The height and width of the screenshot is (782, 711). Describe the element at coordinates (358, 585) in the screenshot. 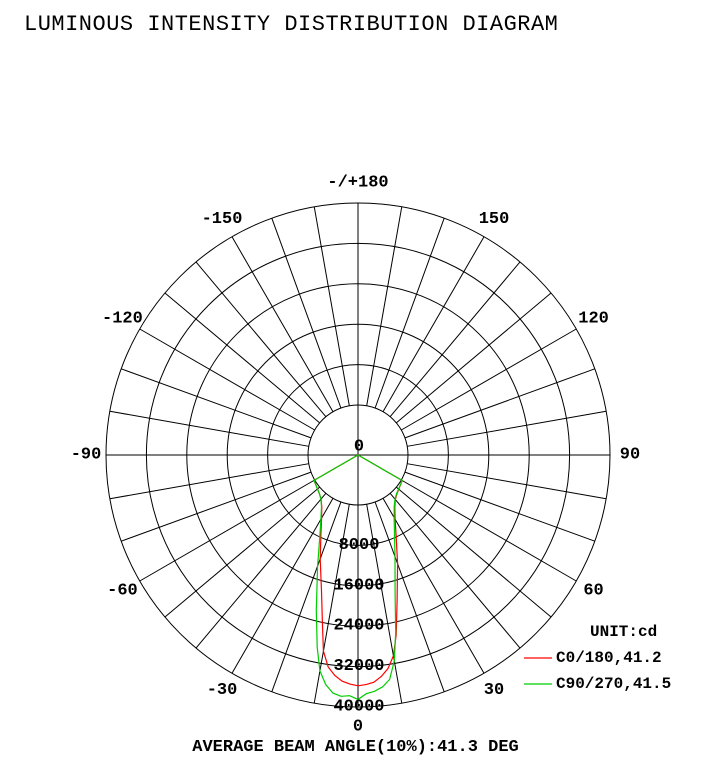

I see `radial-tick-label-2: 16000` at that location.